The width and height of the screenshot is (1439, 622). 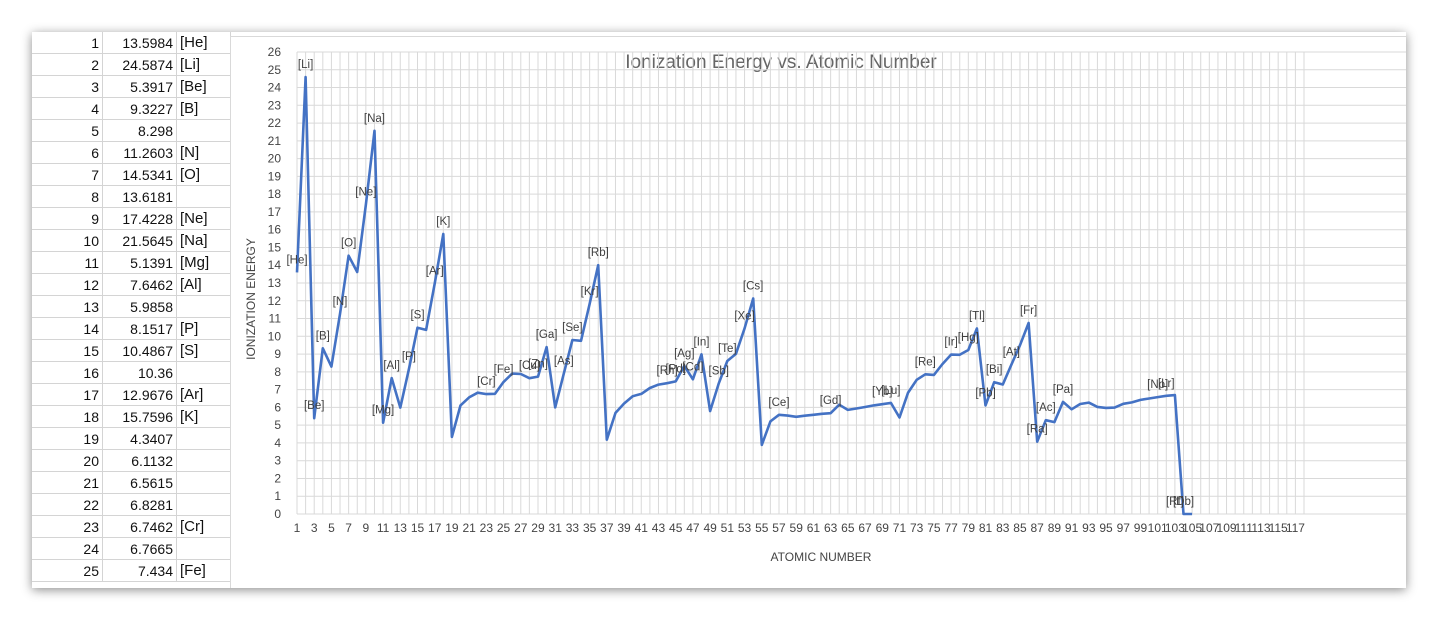 I want to click on y-tick-label: 5, so click(x=277, y=425).